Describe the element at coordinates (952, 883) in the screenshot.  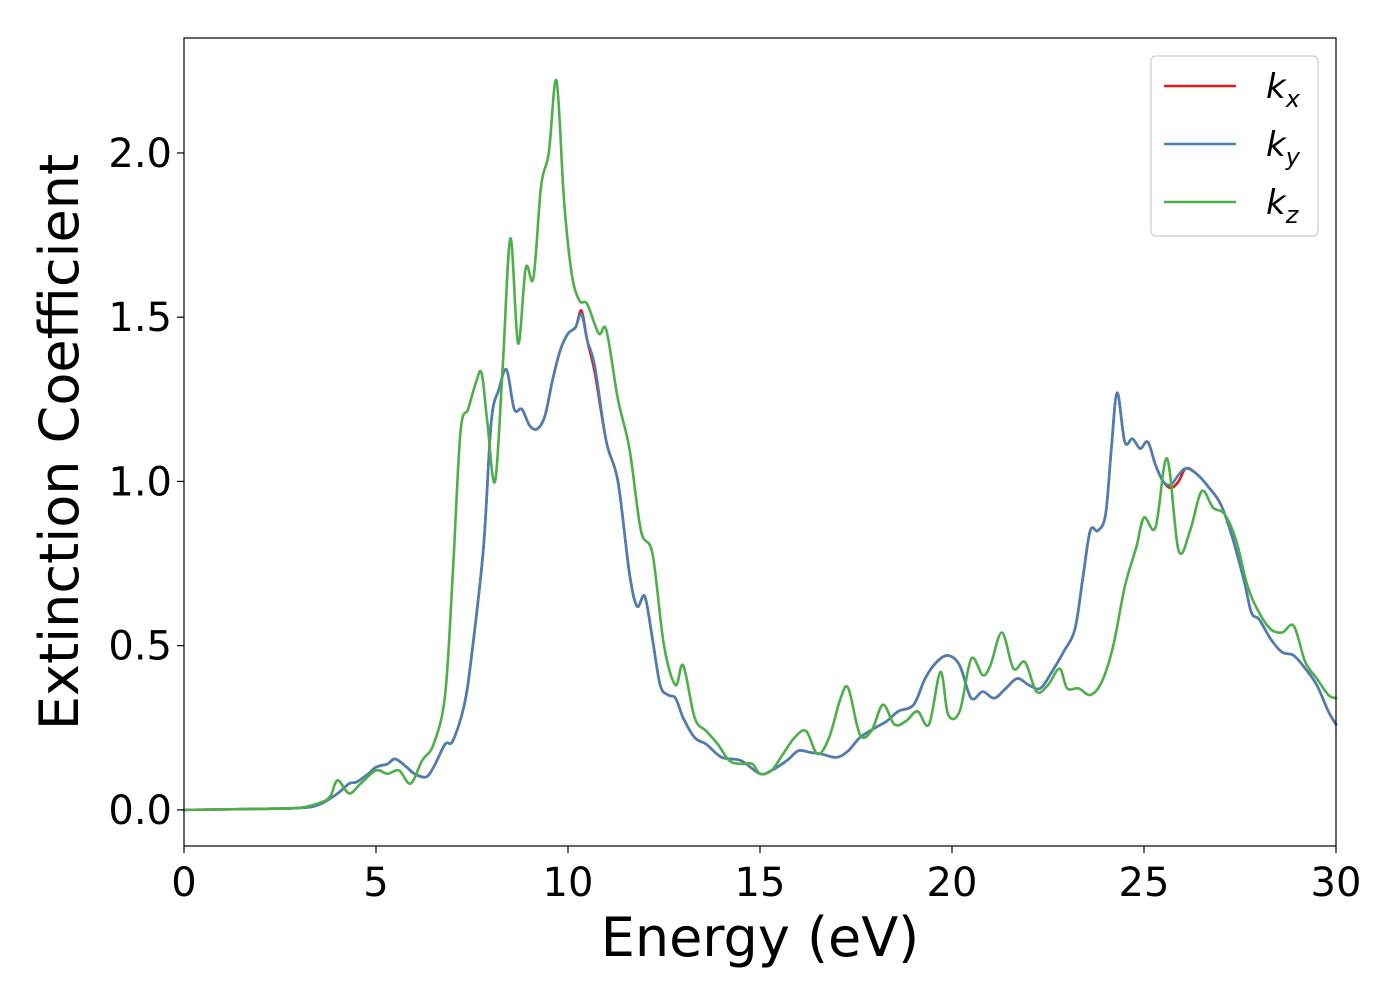
I see `x-tick-label: 20` at that location.